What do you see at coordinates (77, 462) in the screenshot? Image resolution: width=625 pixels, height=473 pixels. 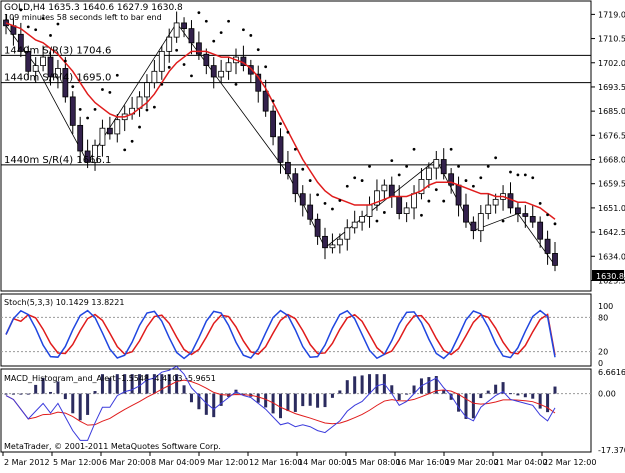 I see `time-tick-label: 5 Mar 12:00` at bounding box center [77, 462].